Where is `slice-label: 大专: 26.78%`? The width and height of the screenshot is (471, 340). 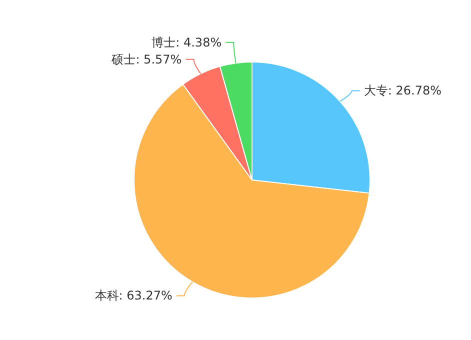 slice-label: 大专: 26.78% is located at coordinates (403, 91).